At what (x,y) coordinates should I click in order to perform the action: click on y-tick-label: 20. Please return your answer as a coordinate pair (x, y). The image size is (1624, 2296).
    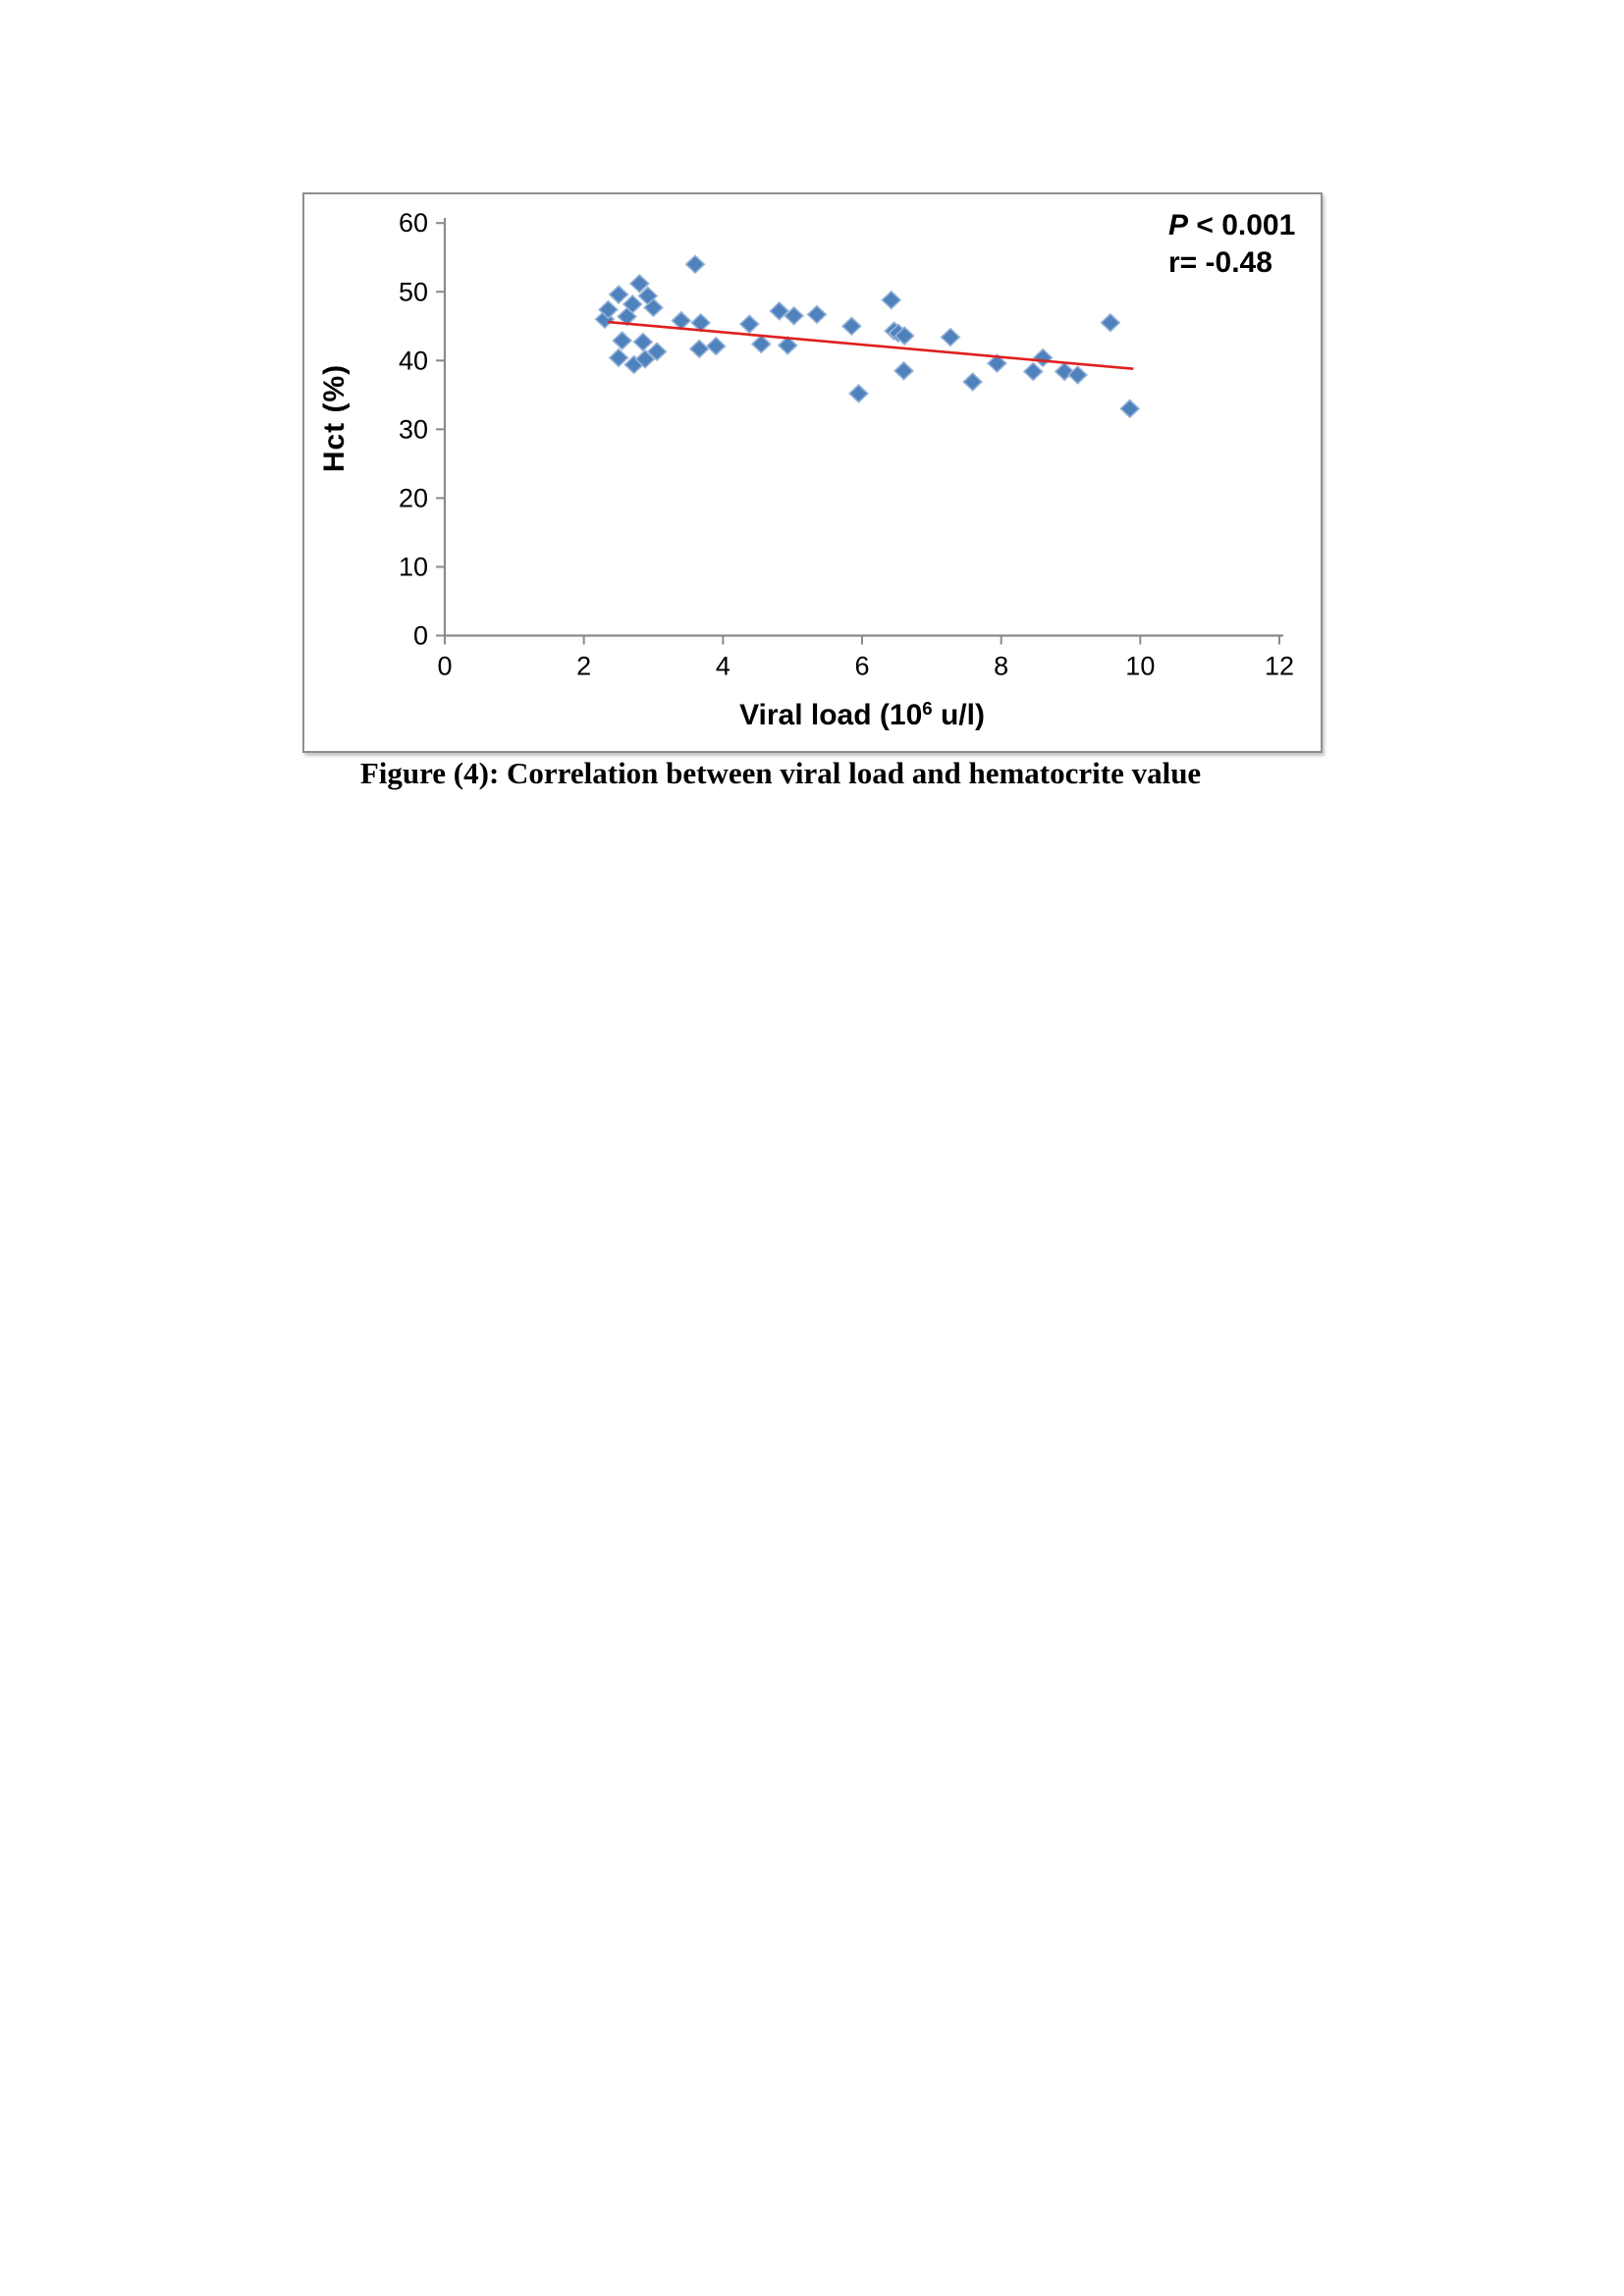
    Looking at the image, I should click on (413, 498).